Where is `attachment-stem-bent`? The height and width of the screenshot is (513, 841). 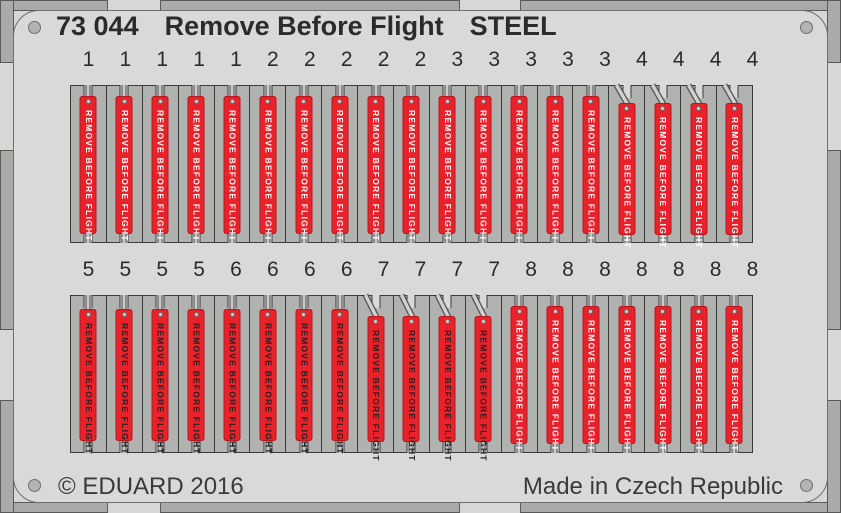 attachment-stem-bent is located at coordinates (662, 95).